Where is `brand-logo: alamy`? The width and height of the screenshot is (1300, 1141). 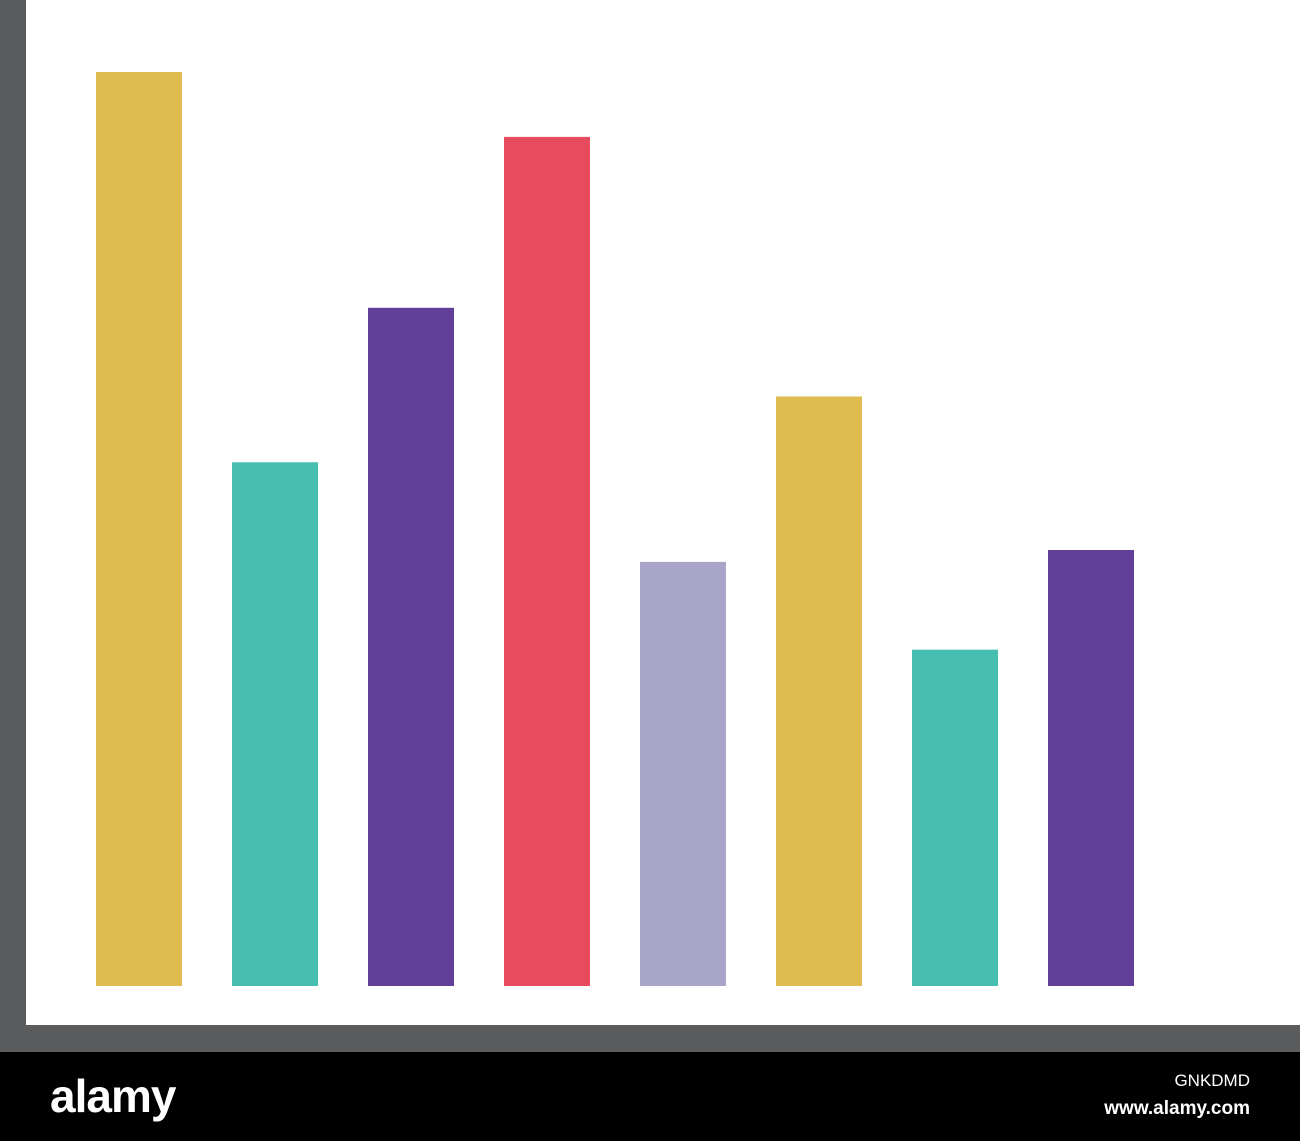 brand-logo: alamy is located at coordinates (113, 1096).